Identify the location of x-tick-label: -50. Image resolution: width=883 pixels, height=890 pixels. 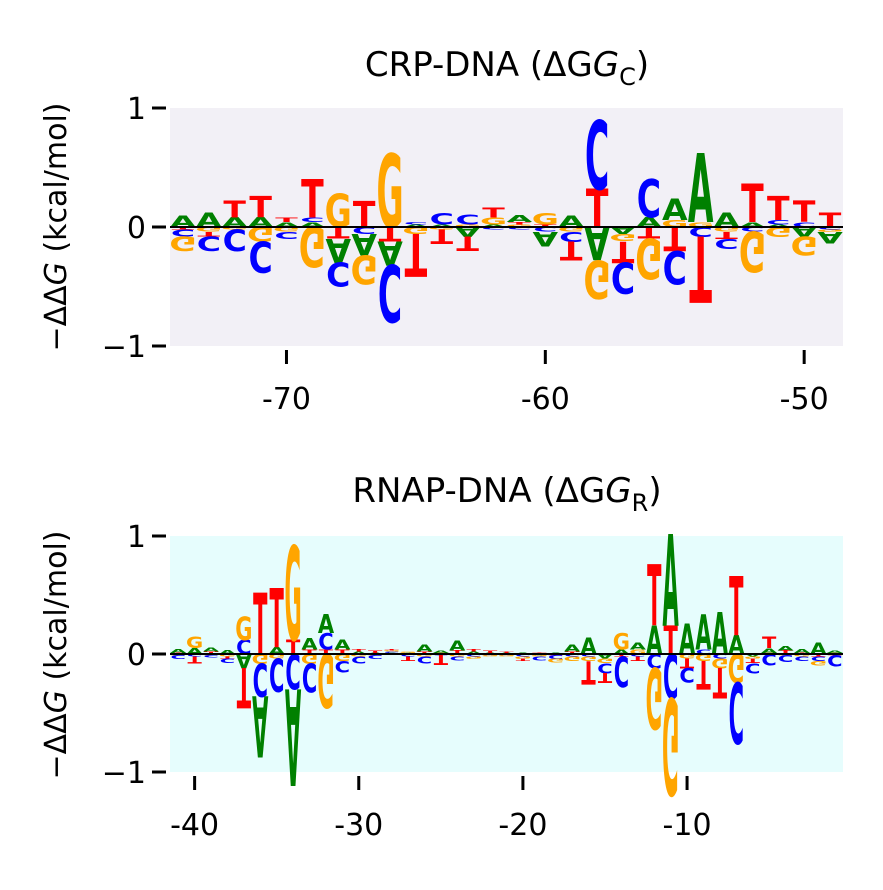
(804, 399).